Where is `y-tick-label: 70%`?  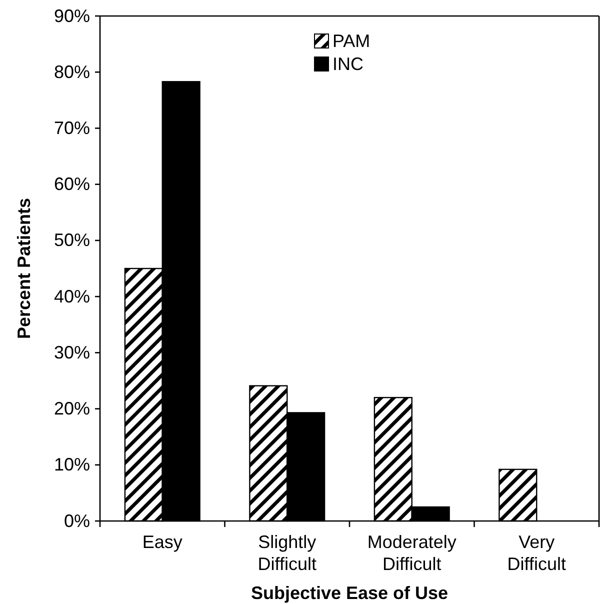 y-tick-label: 70% is located at coordinates (72, 128).